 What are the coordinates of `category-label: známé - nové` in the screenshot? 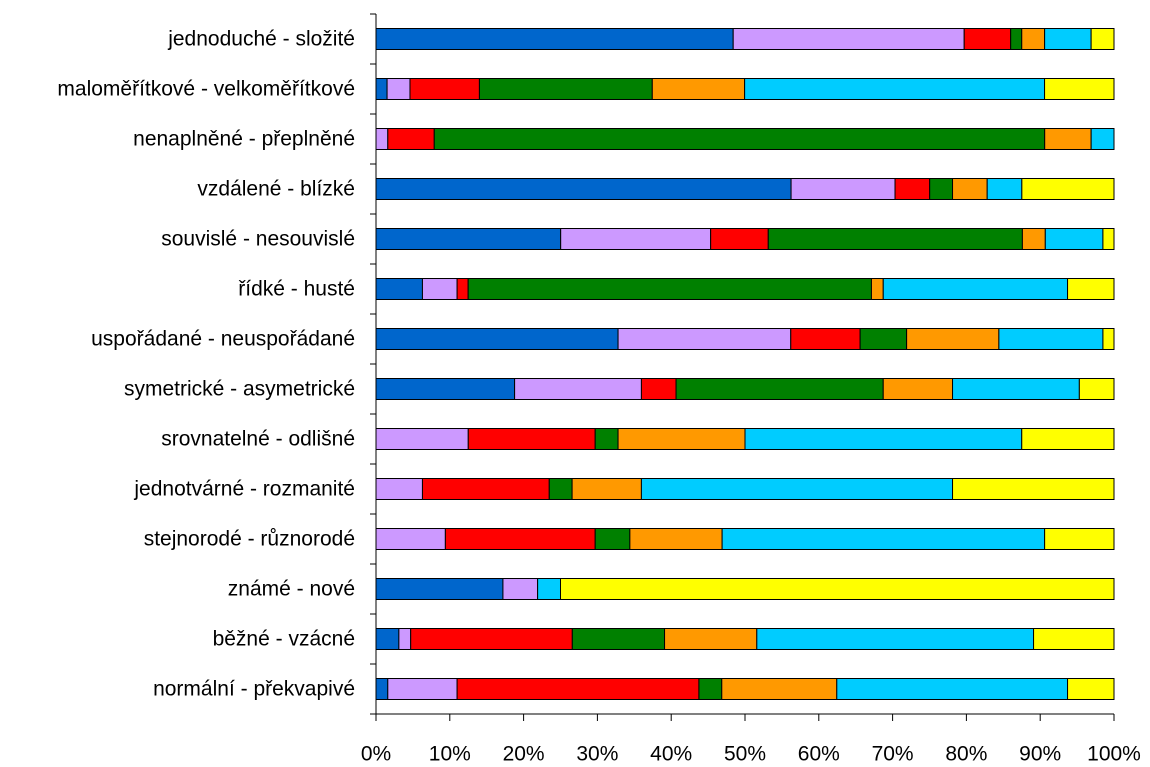 It's located at (291, 589).